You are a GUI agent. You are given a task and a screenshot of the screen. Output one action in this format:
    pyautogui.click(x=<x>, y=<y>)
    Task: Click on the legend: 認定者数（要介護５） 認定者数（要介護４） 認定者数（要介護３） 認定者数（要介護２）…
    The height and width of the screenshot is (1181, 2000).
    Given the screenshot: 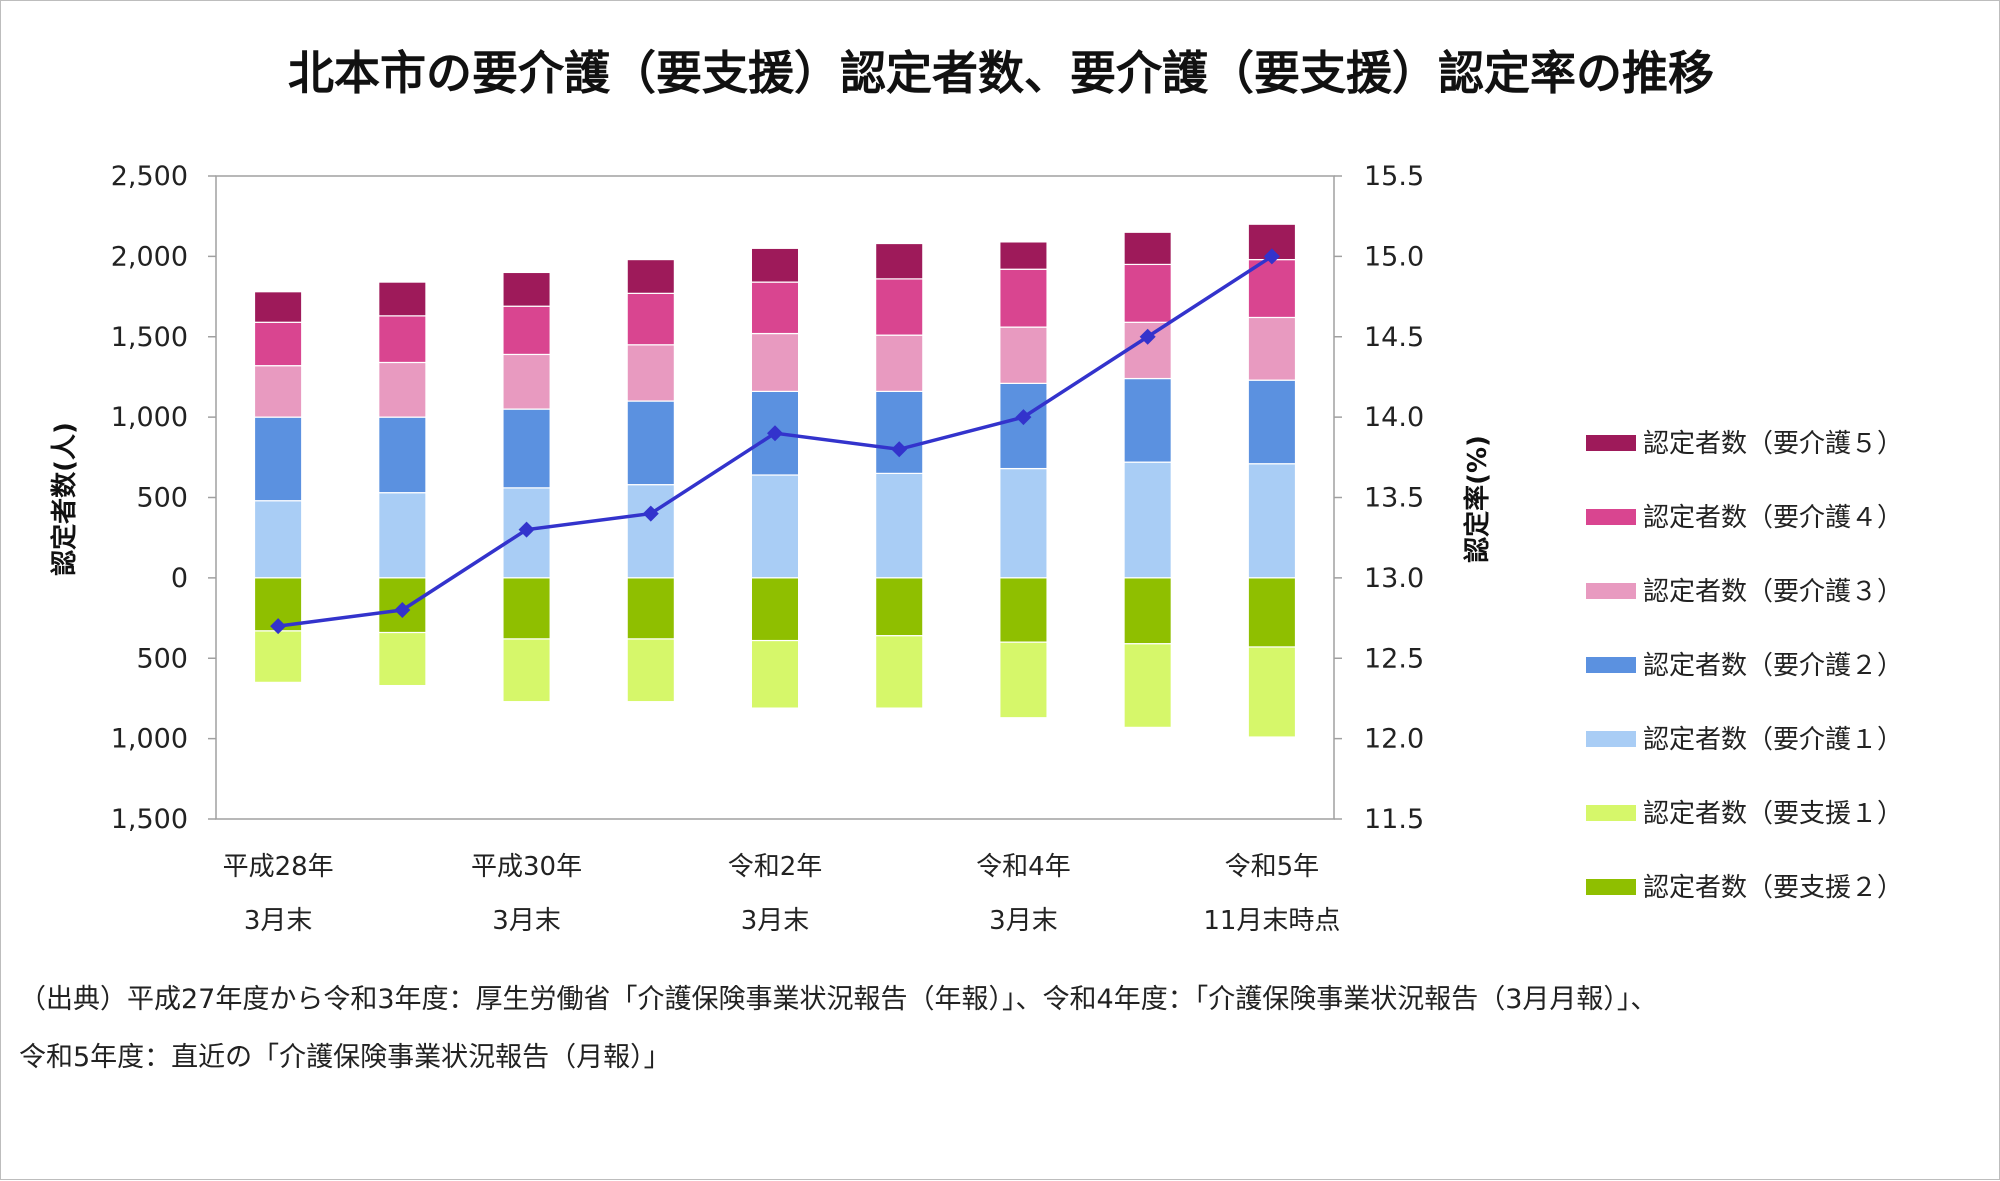 What is the action you would take?
    pyautogui.click(x=1744, y=666)
    